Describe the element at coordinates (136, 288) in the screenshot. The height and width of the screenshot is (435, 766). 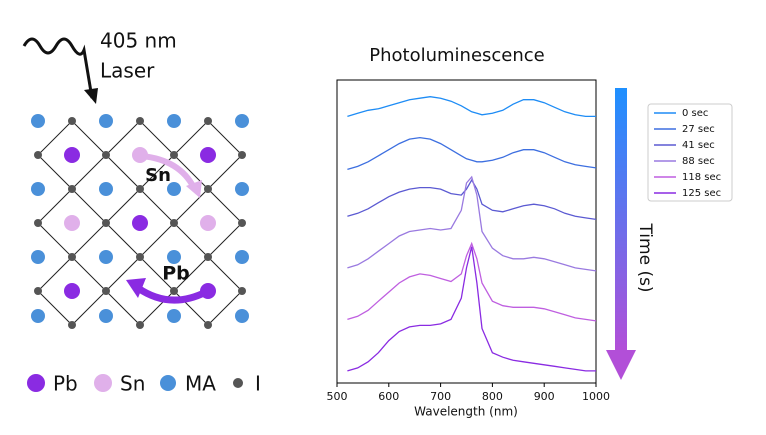
I see `pb-arrowhead` at that location.